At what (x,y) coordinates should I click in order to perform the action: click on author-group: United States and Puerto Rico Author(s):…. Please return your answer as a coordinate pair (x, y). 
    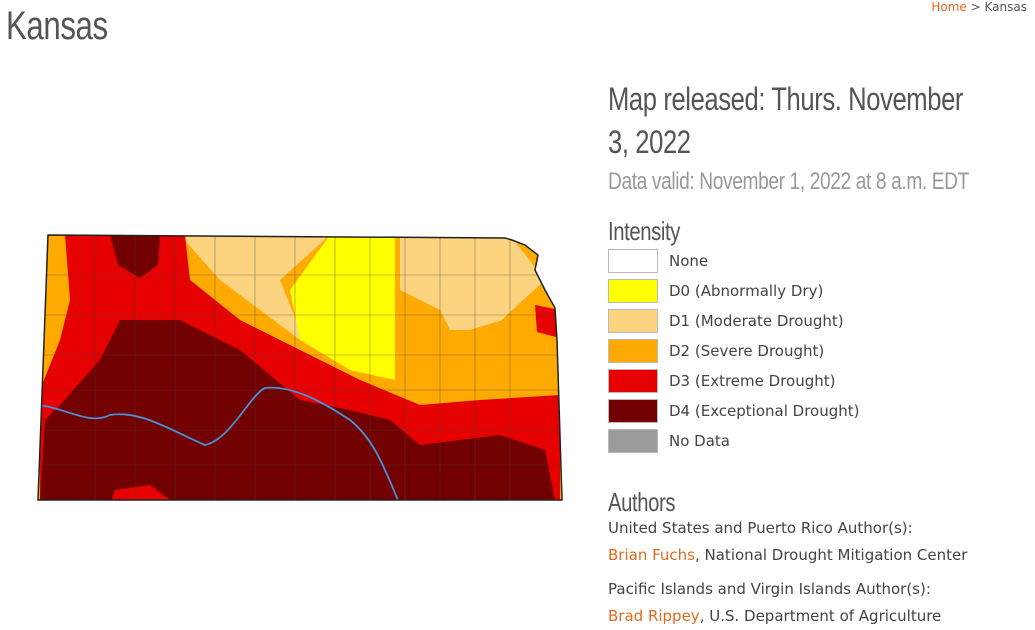
    Looking at the image, I should click on (787, 542).